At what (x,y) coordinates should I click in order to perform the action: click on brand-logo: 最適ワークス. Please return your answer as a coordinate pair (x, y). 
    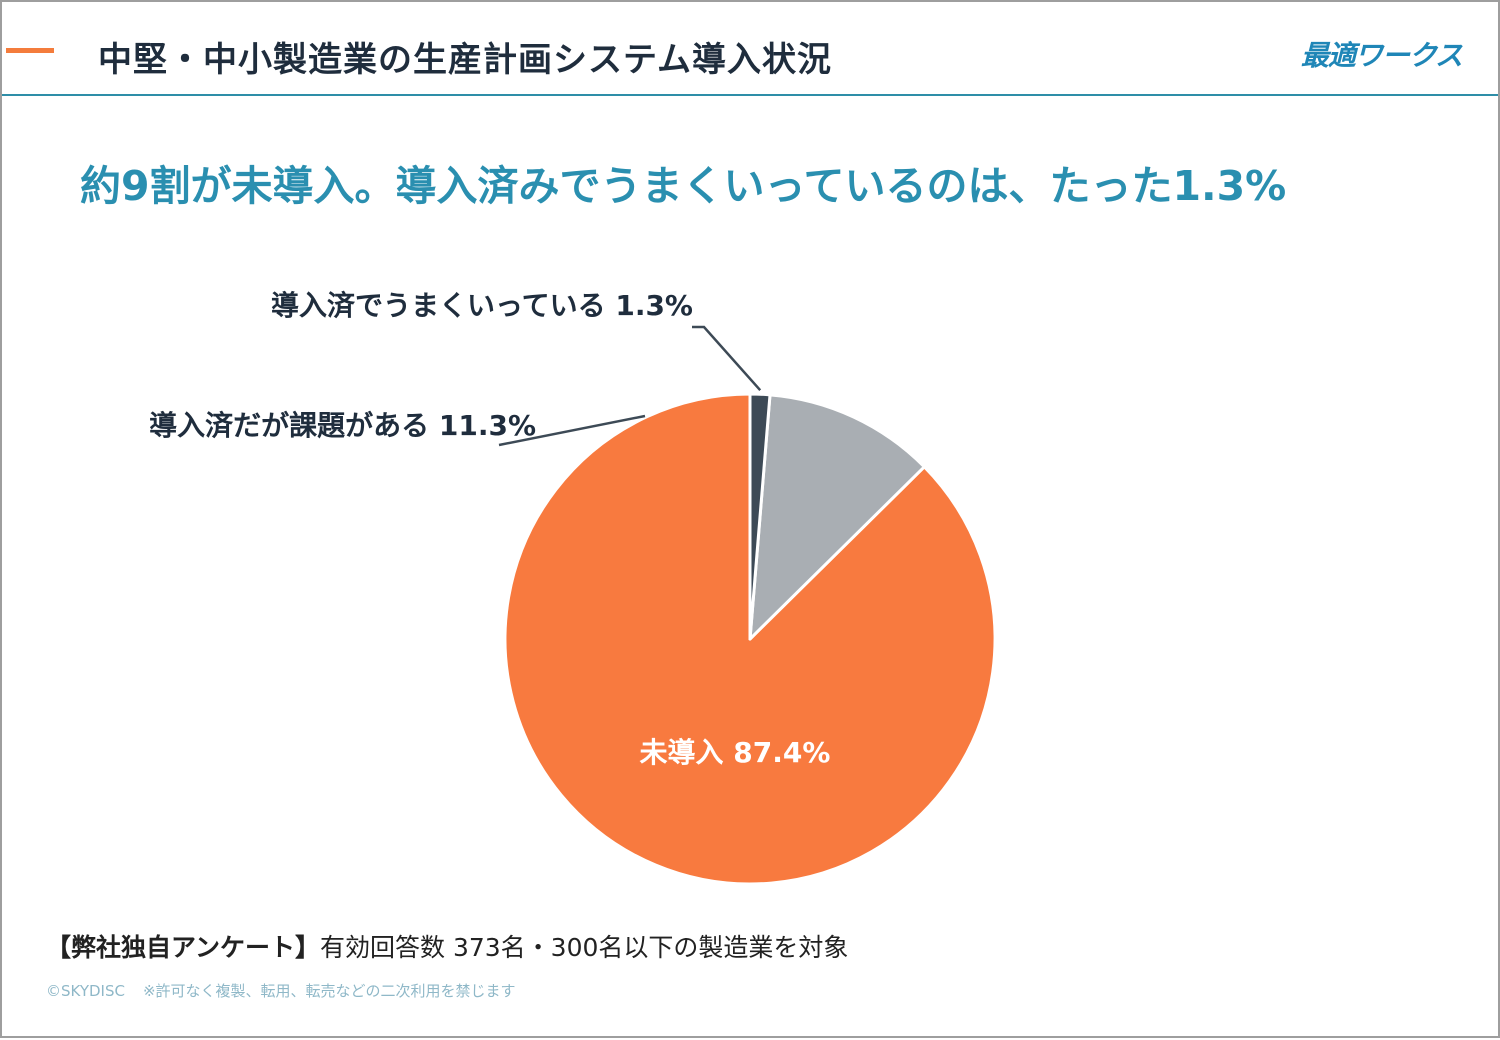
    Looking at the image, I should click on (1381, 55).